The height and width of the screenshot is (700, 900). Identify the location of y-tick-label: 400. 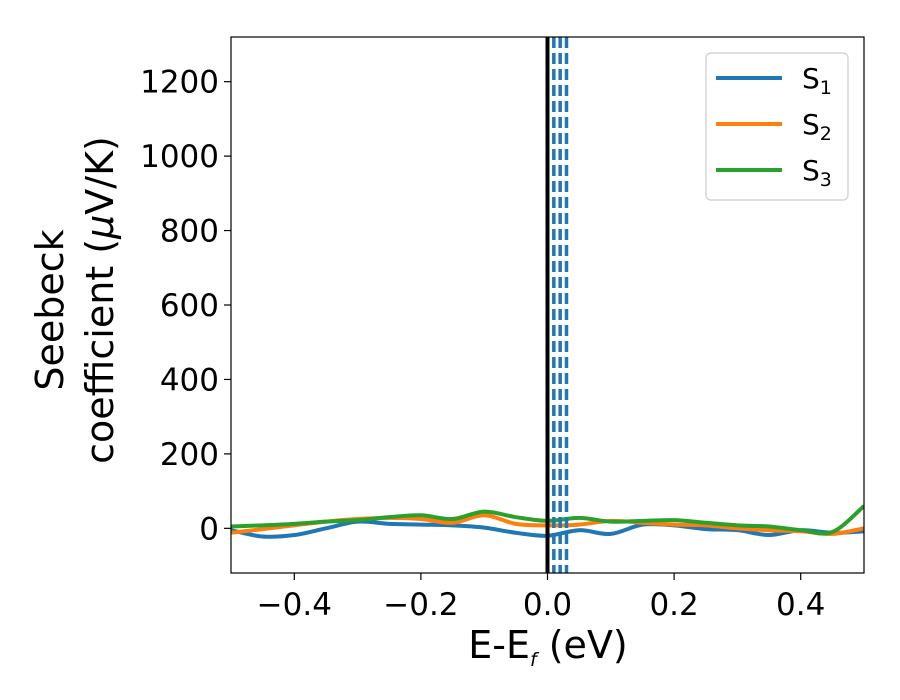
(189, 380).